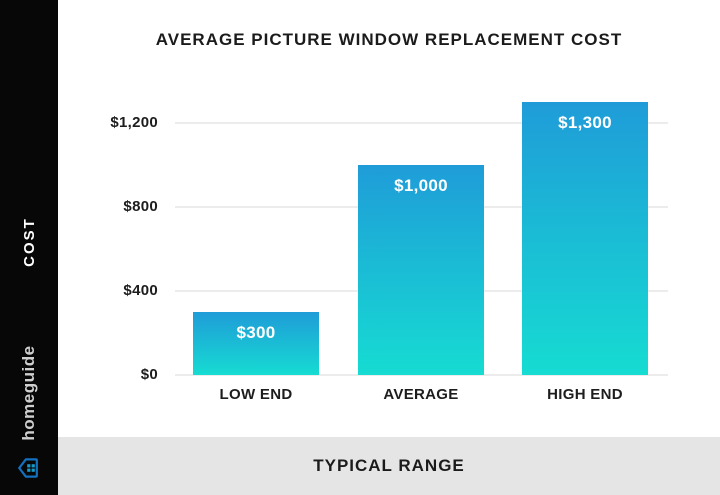 Image resolution: width=720 pixels, height=495 pixels. Describe the element at coordinates (585, 238) in the screenshot. I see `bar-high-end: $1,300` at that location.